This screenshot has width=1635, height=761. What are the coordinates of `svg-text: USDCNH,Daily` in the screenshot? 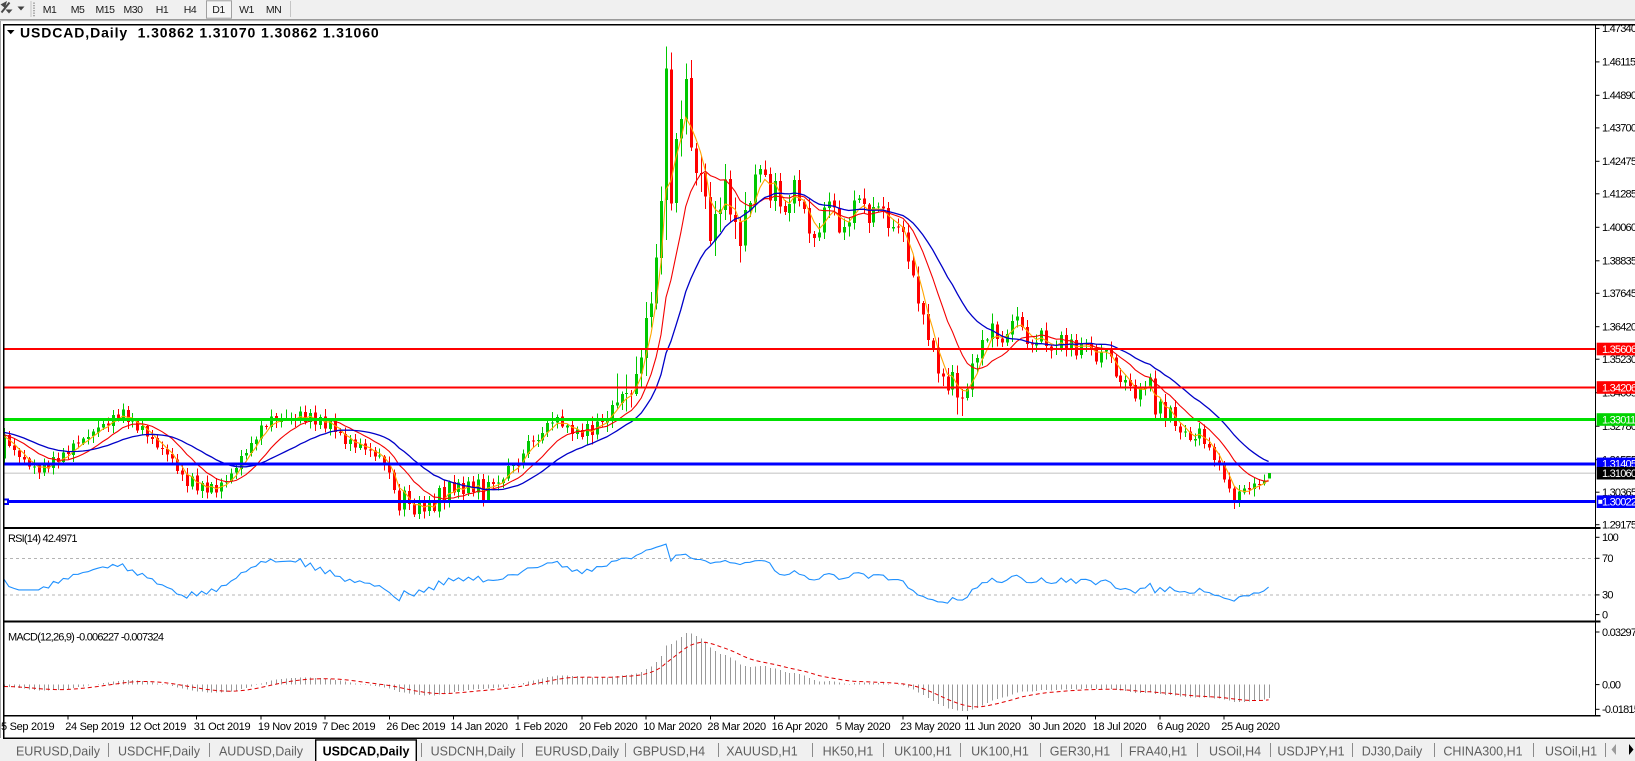 It's located at (473, 752).